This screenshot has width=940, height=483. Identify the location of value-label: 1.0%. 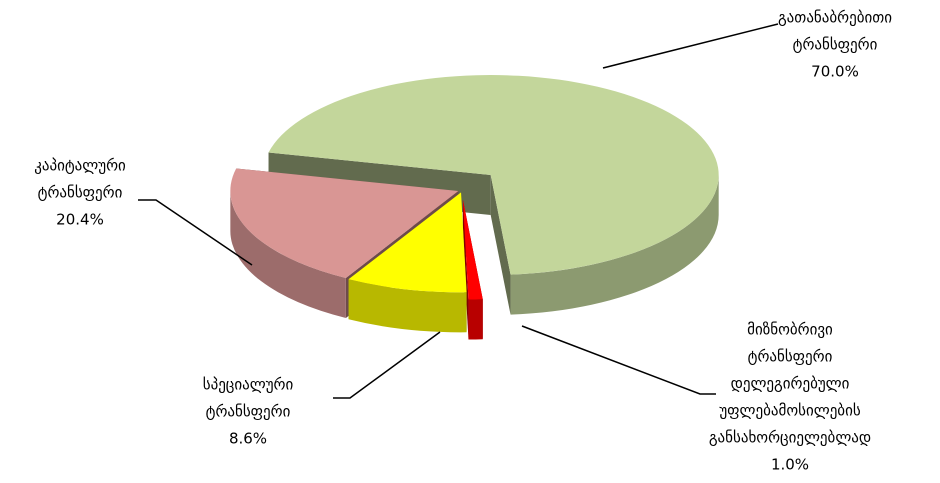
(790, 465).